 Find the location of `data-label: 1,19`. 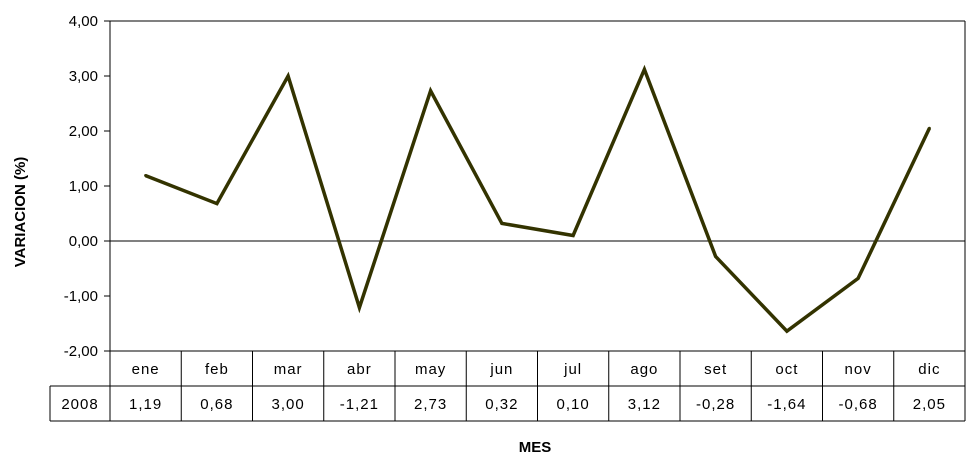

data-label: 1,19 is located at coordinates (145, 404).